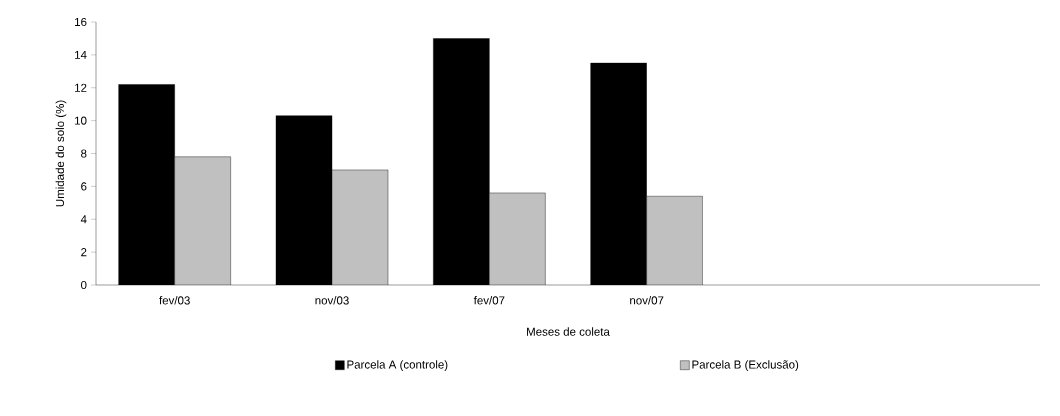 Image resolution: width=1060 pixels, height=416 pixels. I want to click on x-tick-label: nov/03, so click(332, 300).